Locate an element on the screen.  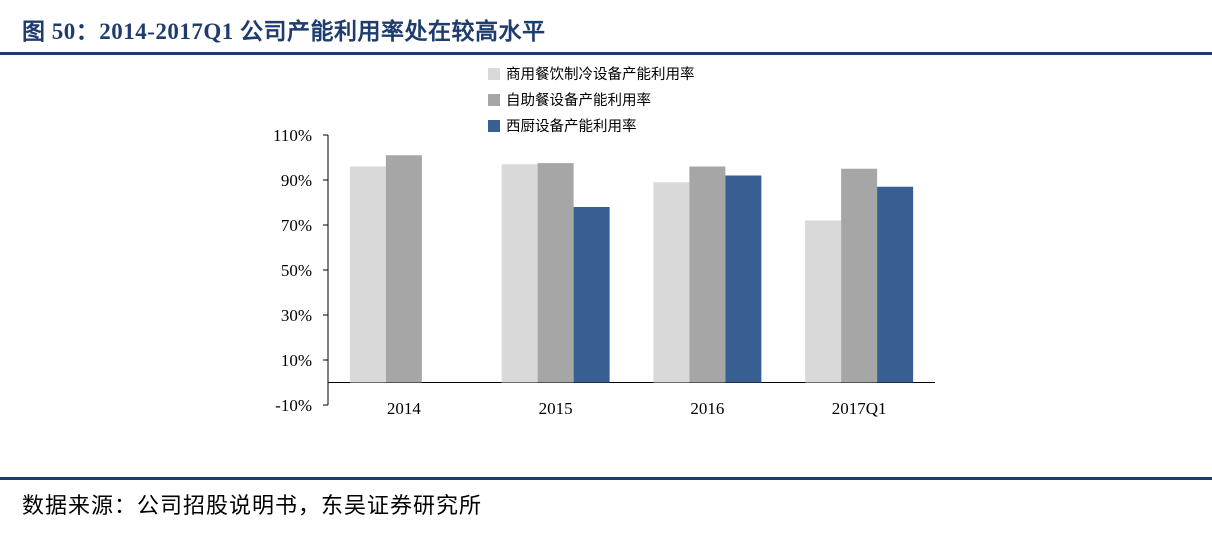
y-tick-label: 110% is located at coordinates (292, 135).